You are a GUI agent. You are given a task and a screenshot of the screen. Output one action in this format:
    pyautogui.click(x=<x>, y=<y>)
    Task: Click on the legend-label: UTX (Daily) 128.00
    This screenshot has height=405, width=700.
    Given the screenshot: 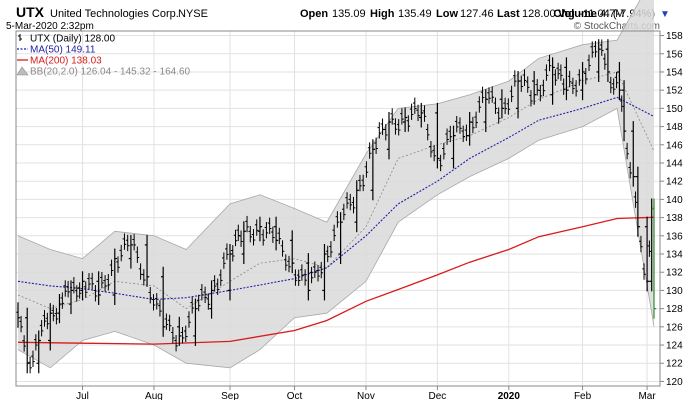 What is the action you would take?
    pyautogui.click(x=72, y=39)
    